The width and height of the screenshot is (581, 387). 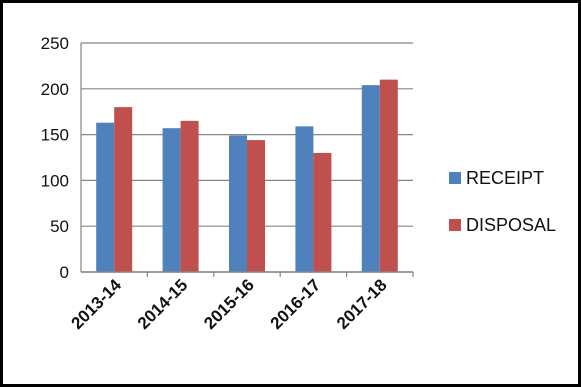 What do you see at coordinates (163, 304) in the screenshot?
I see `x-tick-label: 2014-15` at bounding box center [163, 304].